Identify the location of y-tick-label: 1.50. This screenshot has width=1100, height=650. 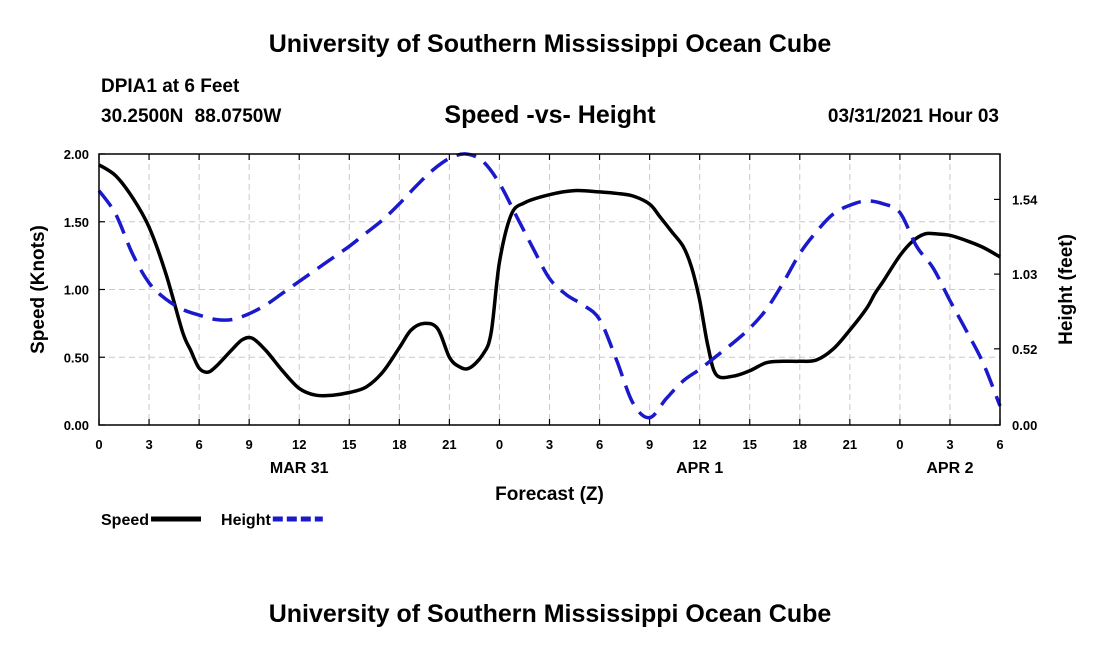
(76, 222).